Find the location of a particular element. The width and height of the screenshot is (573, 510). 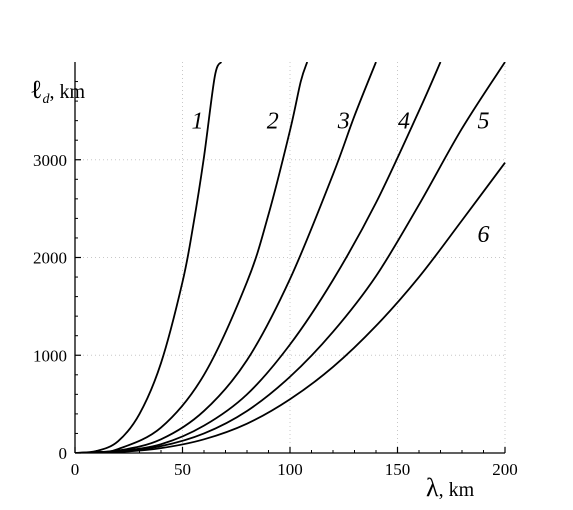

y-tick-label: 1000 is located at coordinates (50, 355).